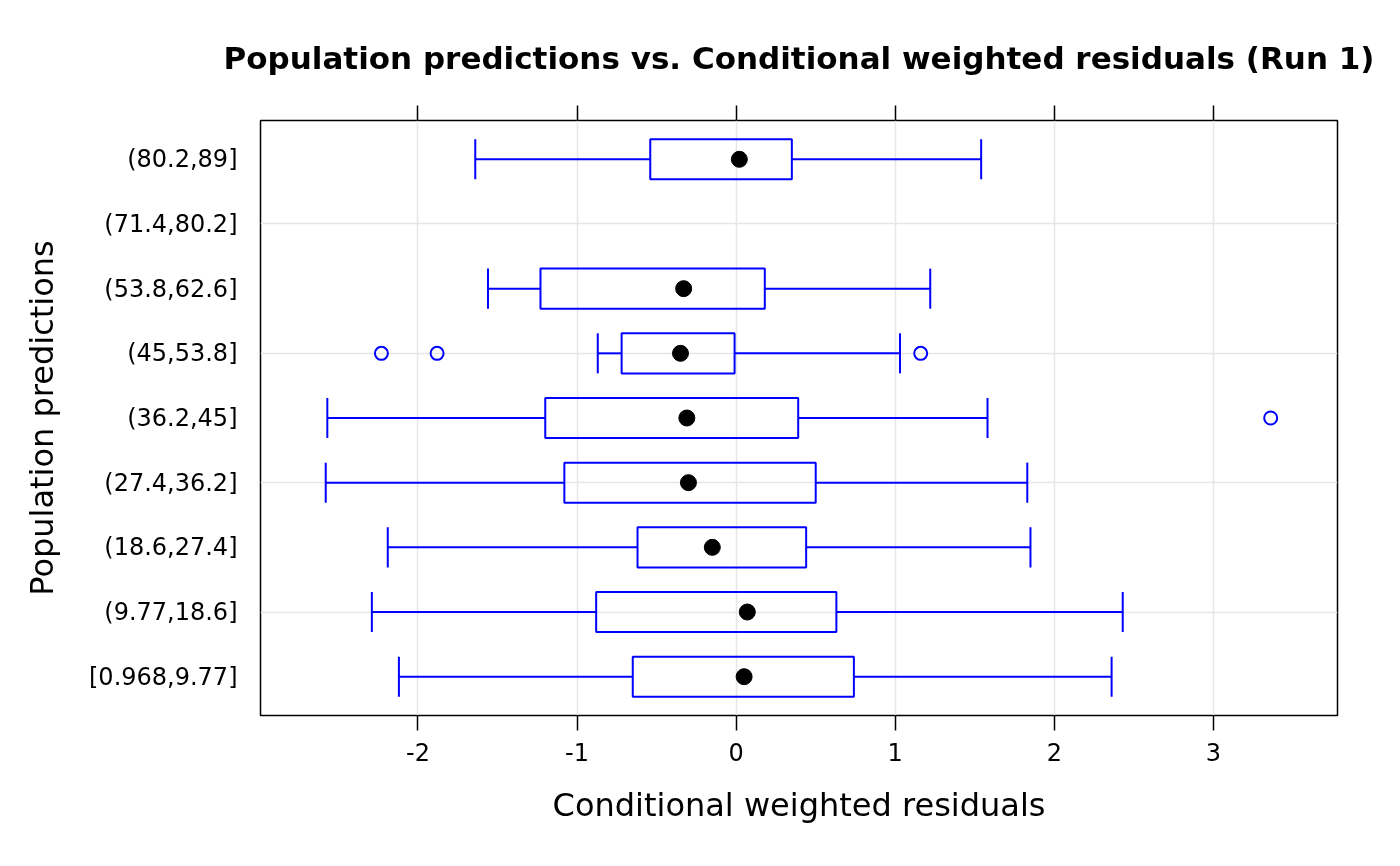  I want to click on x-tick-label: -1, so click(577, 752).